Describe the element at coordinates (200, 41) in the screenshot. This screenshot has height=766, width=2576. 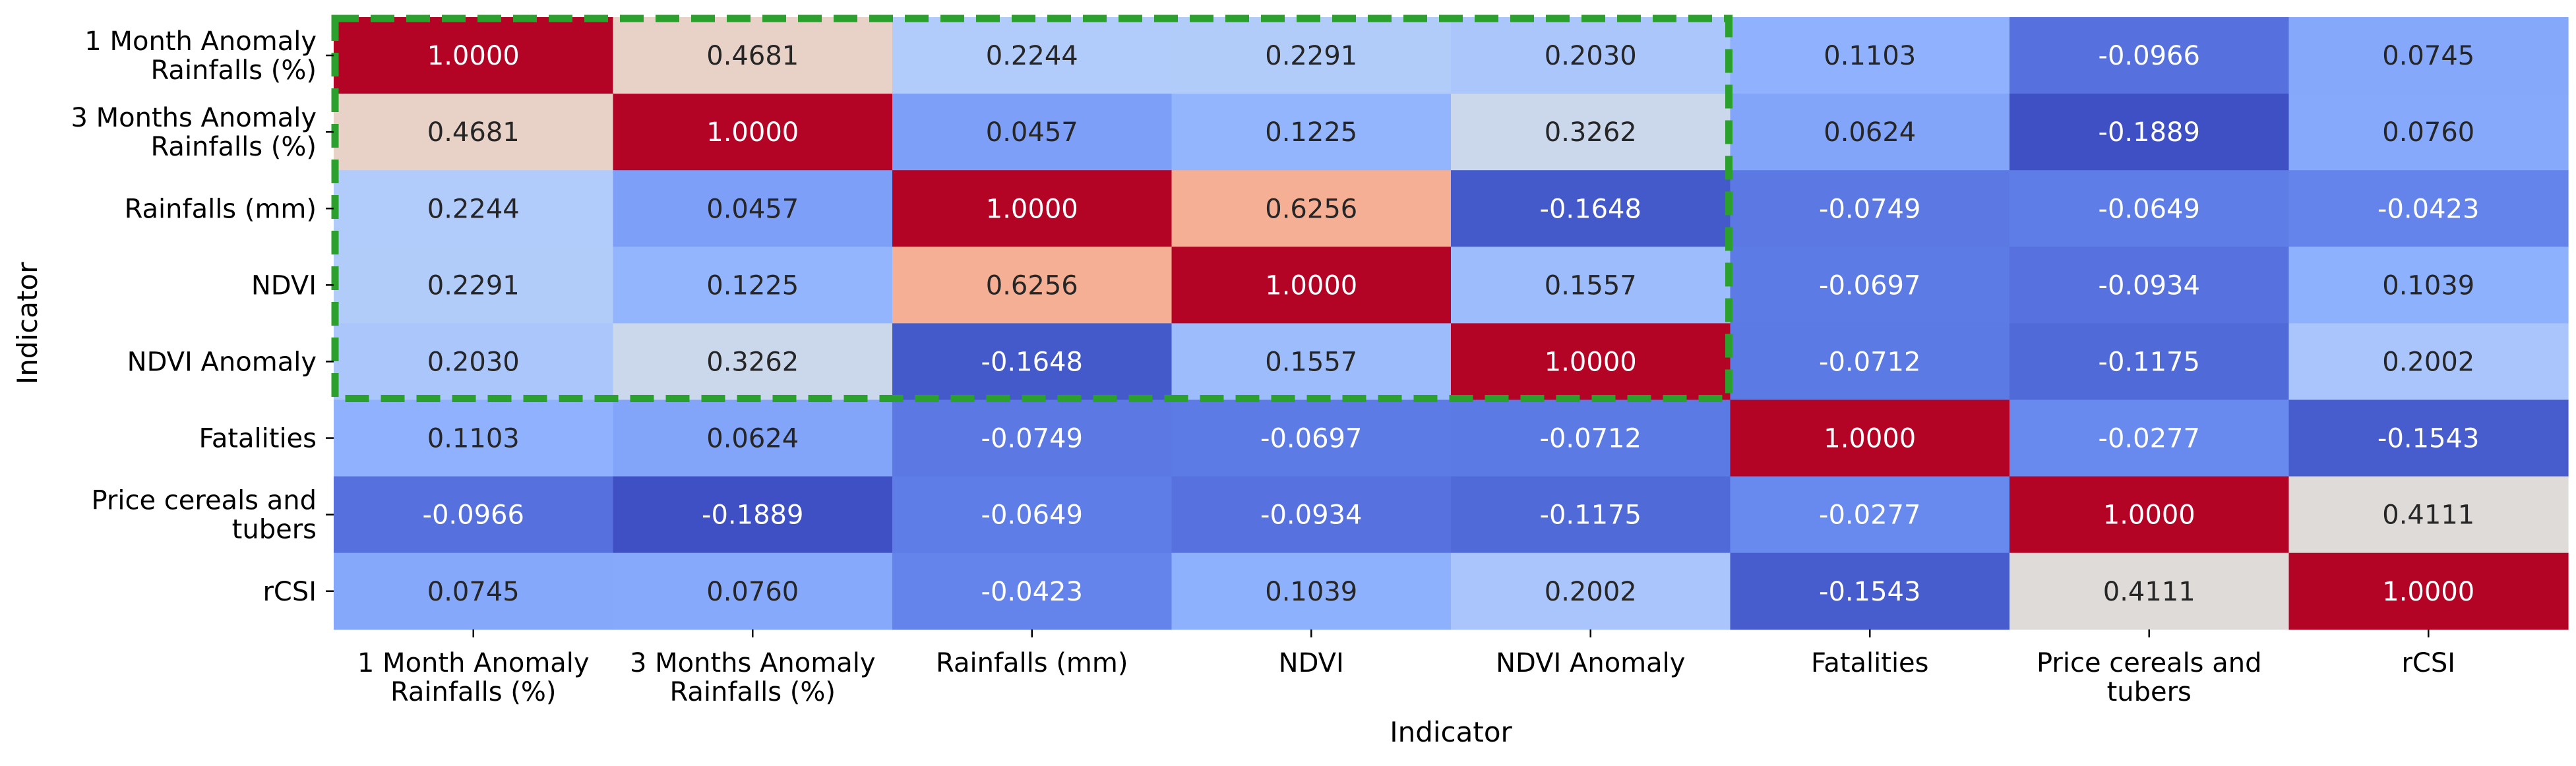
I see `y-tick-label: 1 Month Anomaly` at that location.